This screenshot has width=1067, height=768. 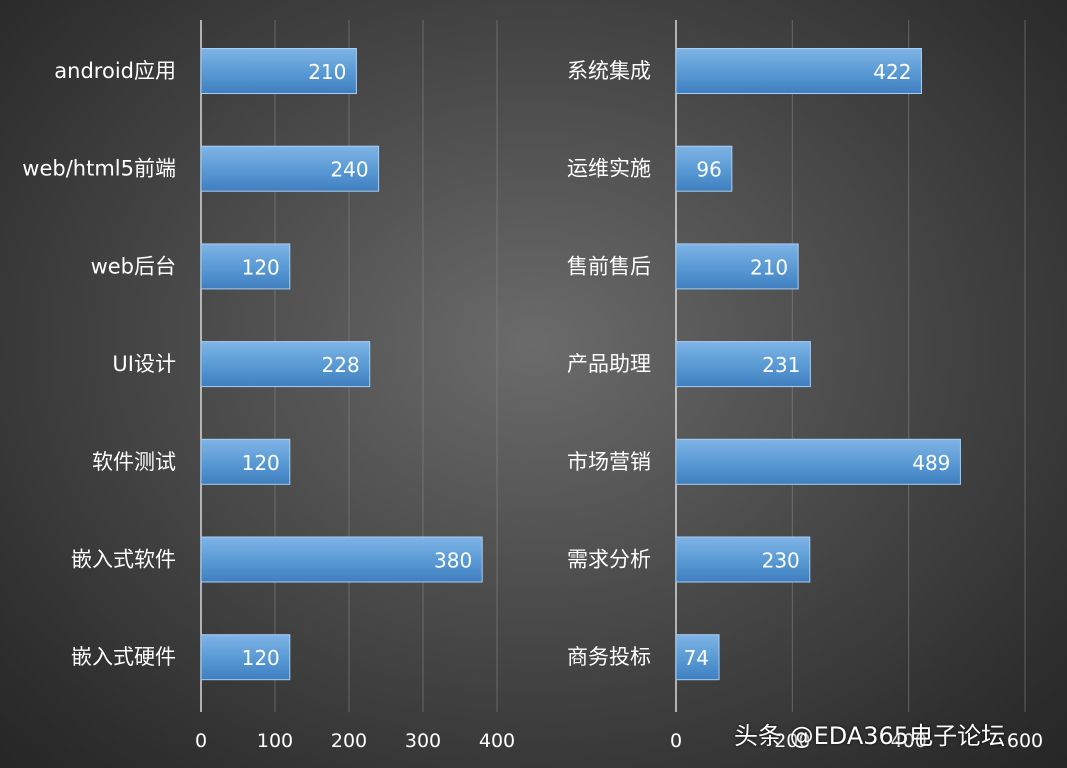 What do you see at coordinates (609, 266) in the screenshot?
I see `category-label: 售前售后` at bounding box center [609, 266].